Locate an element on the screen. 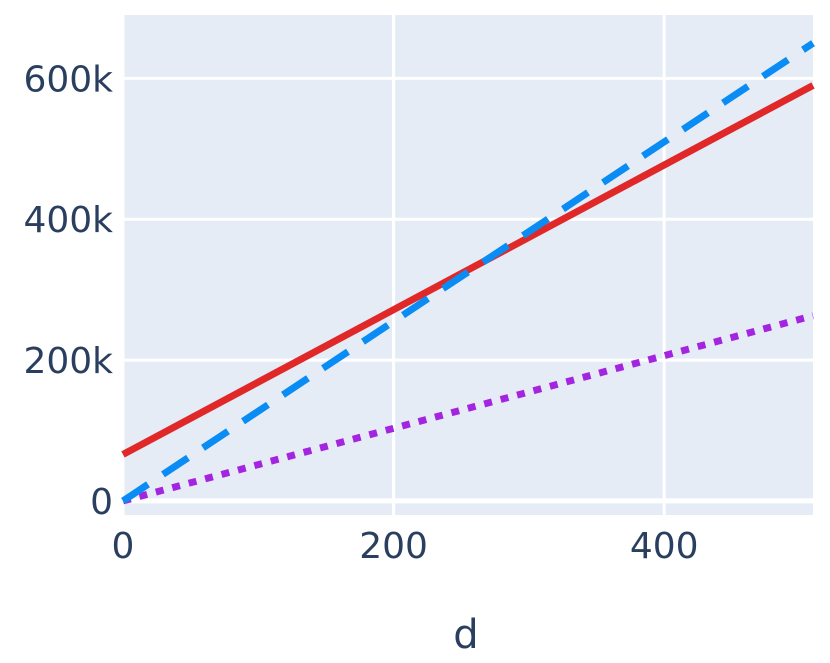 The image size is (830, 663). y-tick-label-1: 200k is located at coordinates (68, 361).